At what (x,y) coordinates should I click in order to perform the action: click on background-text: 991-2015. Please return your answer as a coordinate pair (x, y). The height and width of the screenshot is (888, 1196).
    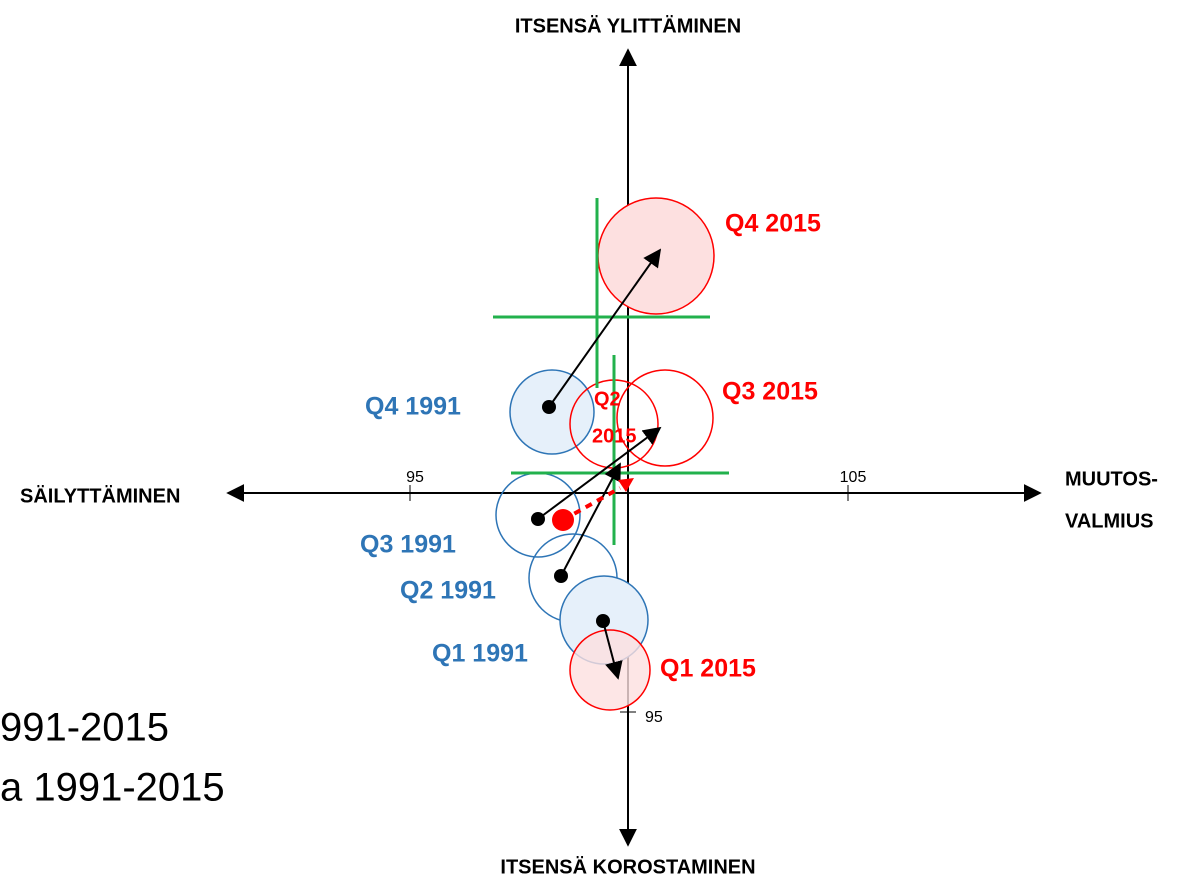
    Looking at the image, I should click on (84, 728).